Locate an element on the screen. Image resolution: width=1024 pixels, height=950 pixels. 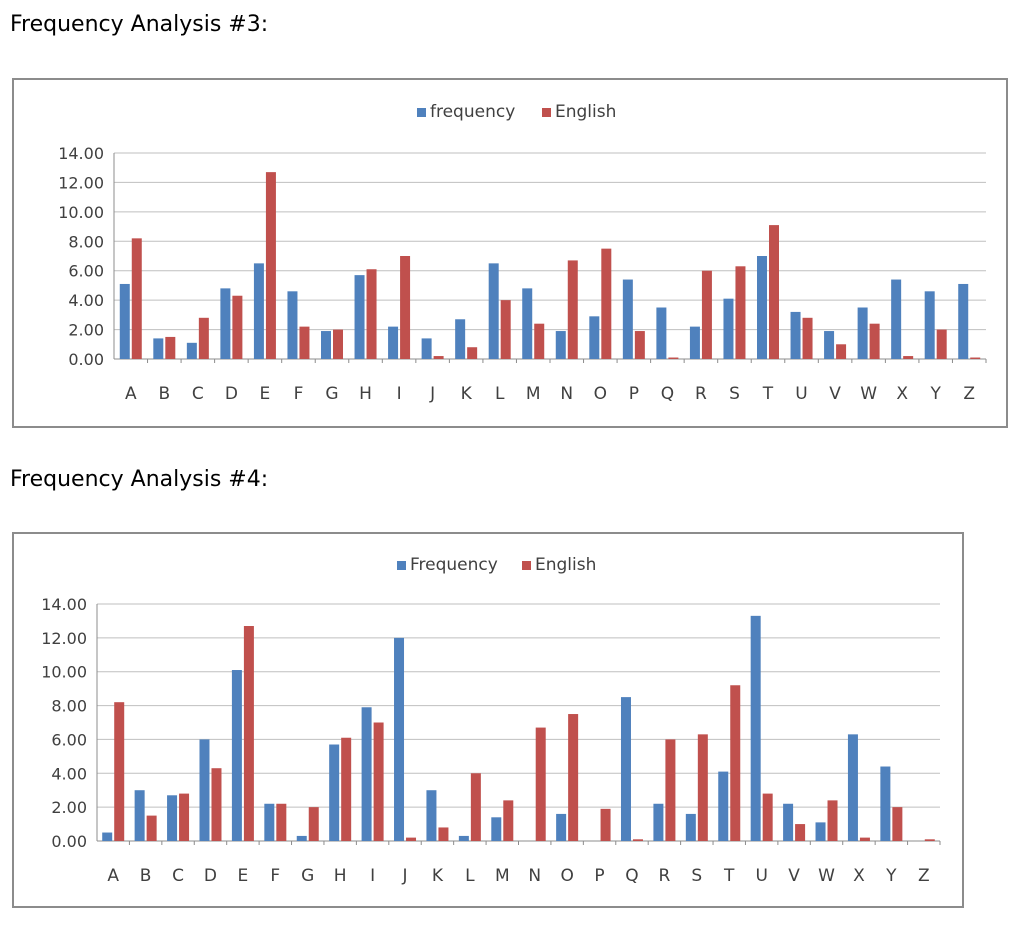
chart1-bar-frequency-L is located at coordinates (493, 311).